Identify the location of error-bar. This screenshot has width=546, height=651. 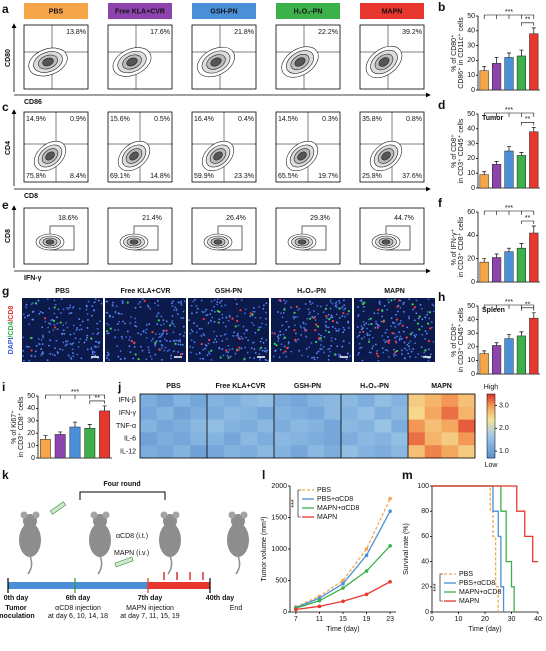
(509, 336).